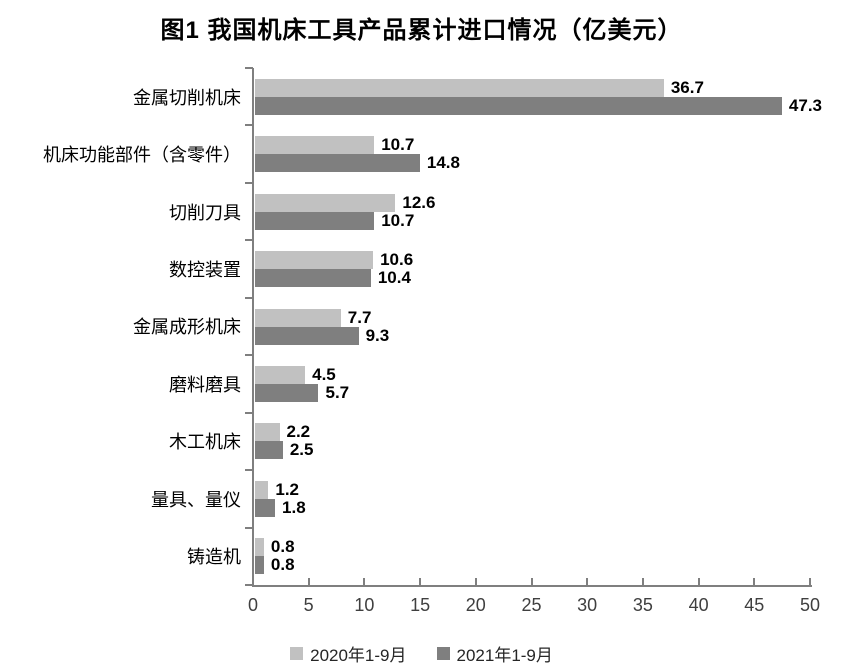 The width and height of the screenshot is (843, 671). I want to click on x-axis-line, so click(532, 586).